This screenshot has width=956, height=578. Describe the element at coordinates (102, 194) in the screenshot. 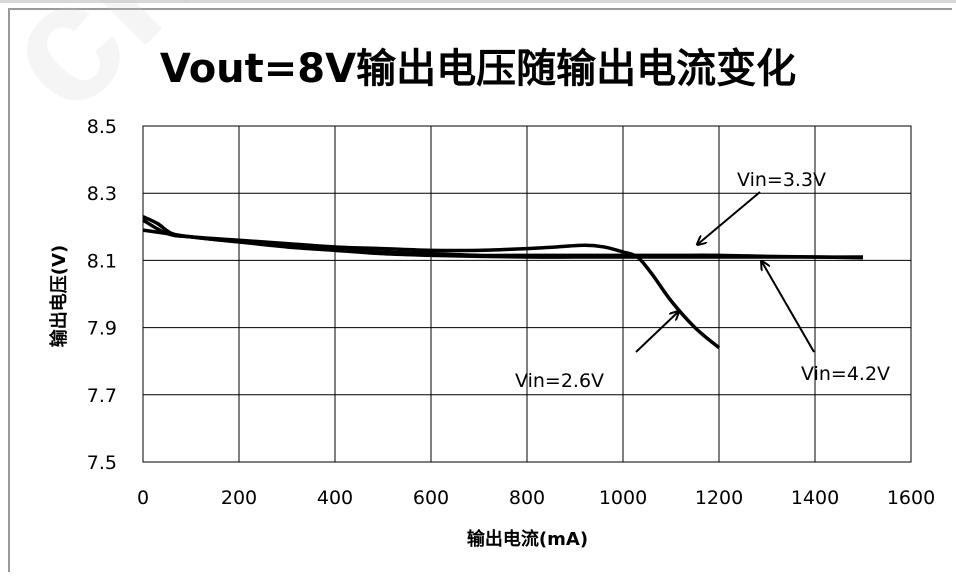

I see `y-tick-label: 8.3` at that location.